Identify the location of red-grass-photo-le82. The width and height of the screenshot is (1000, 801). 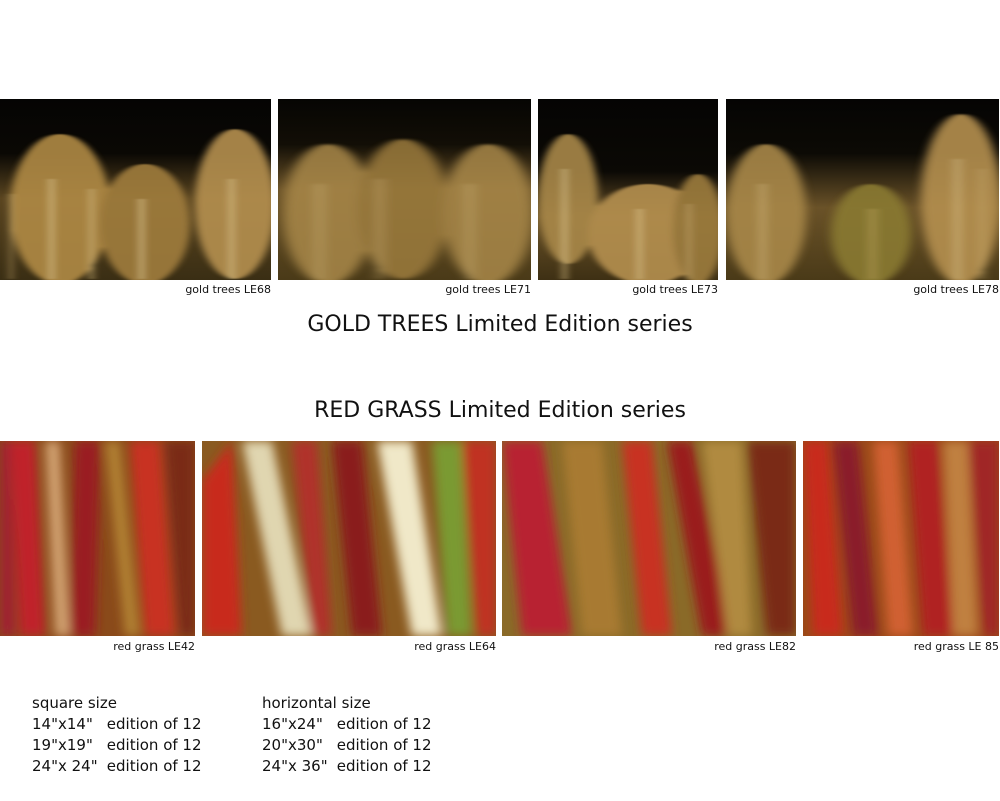
(649, 538).